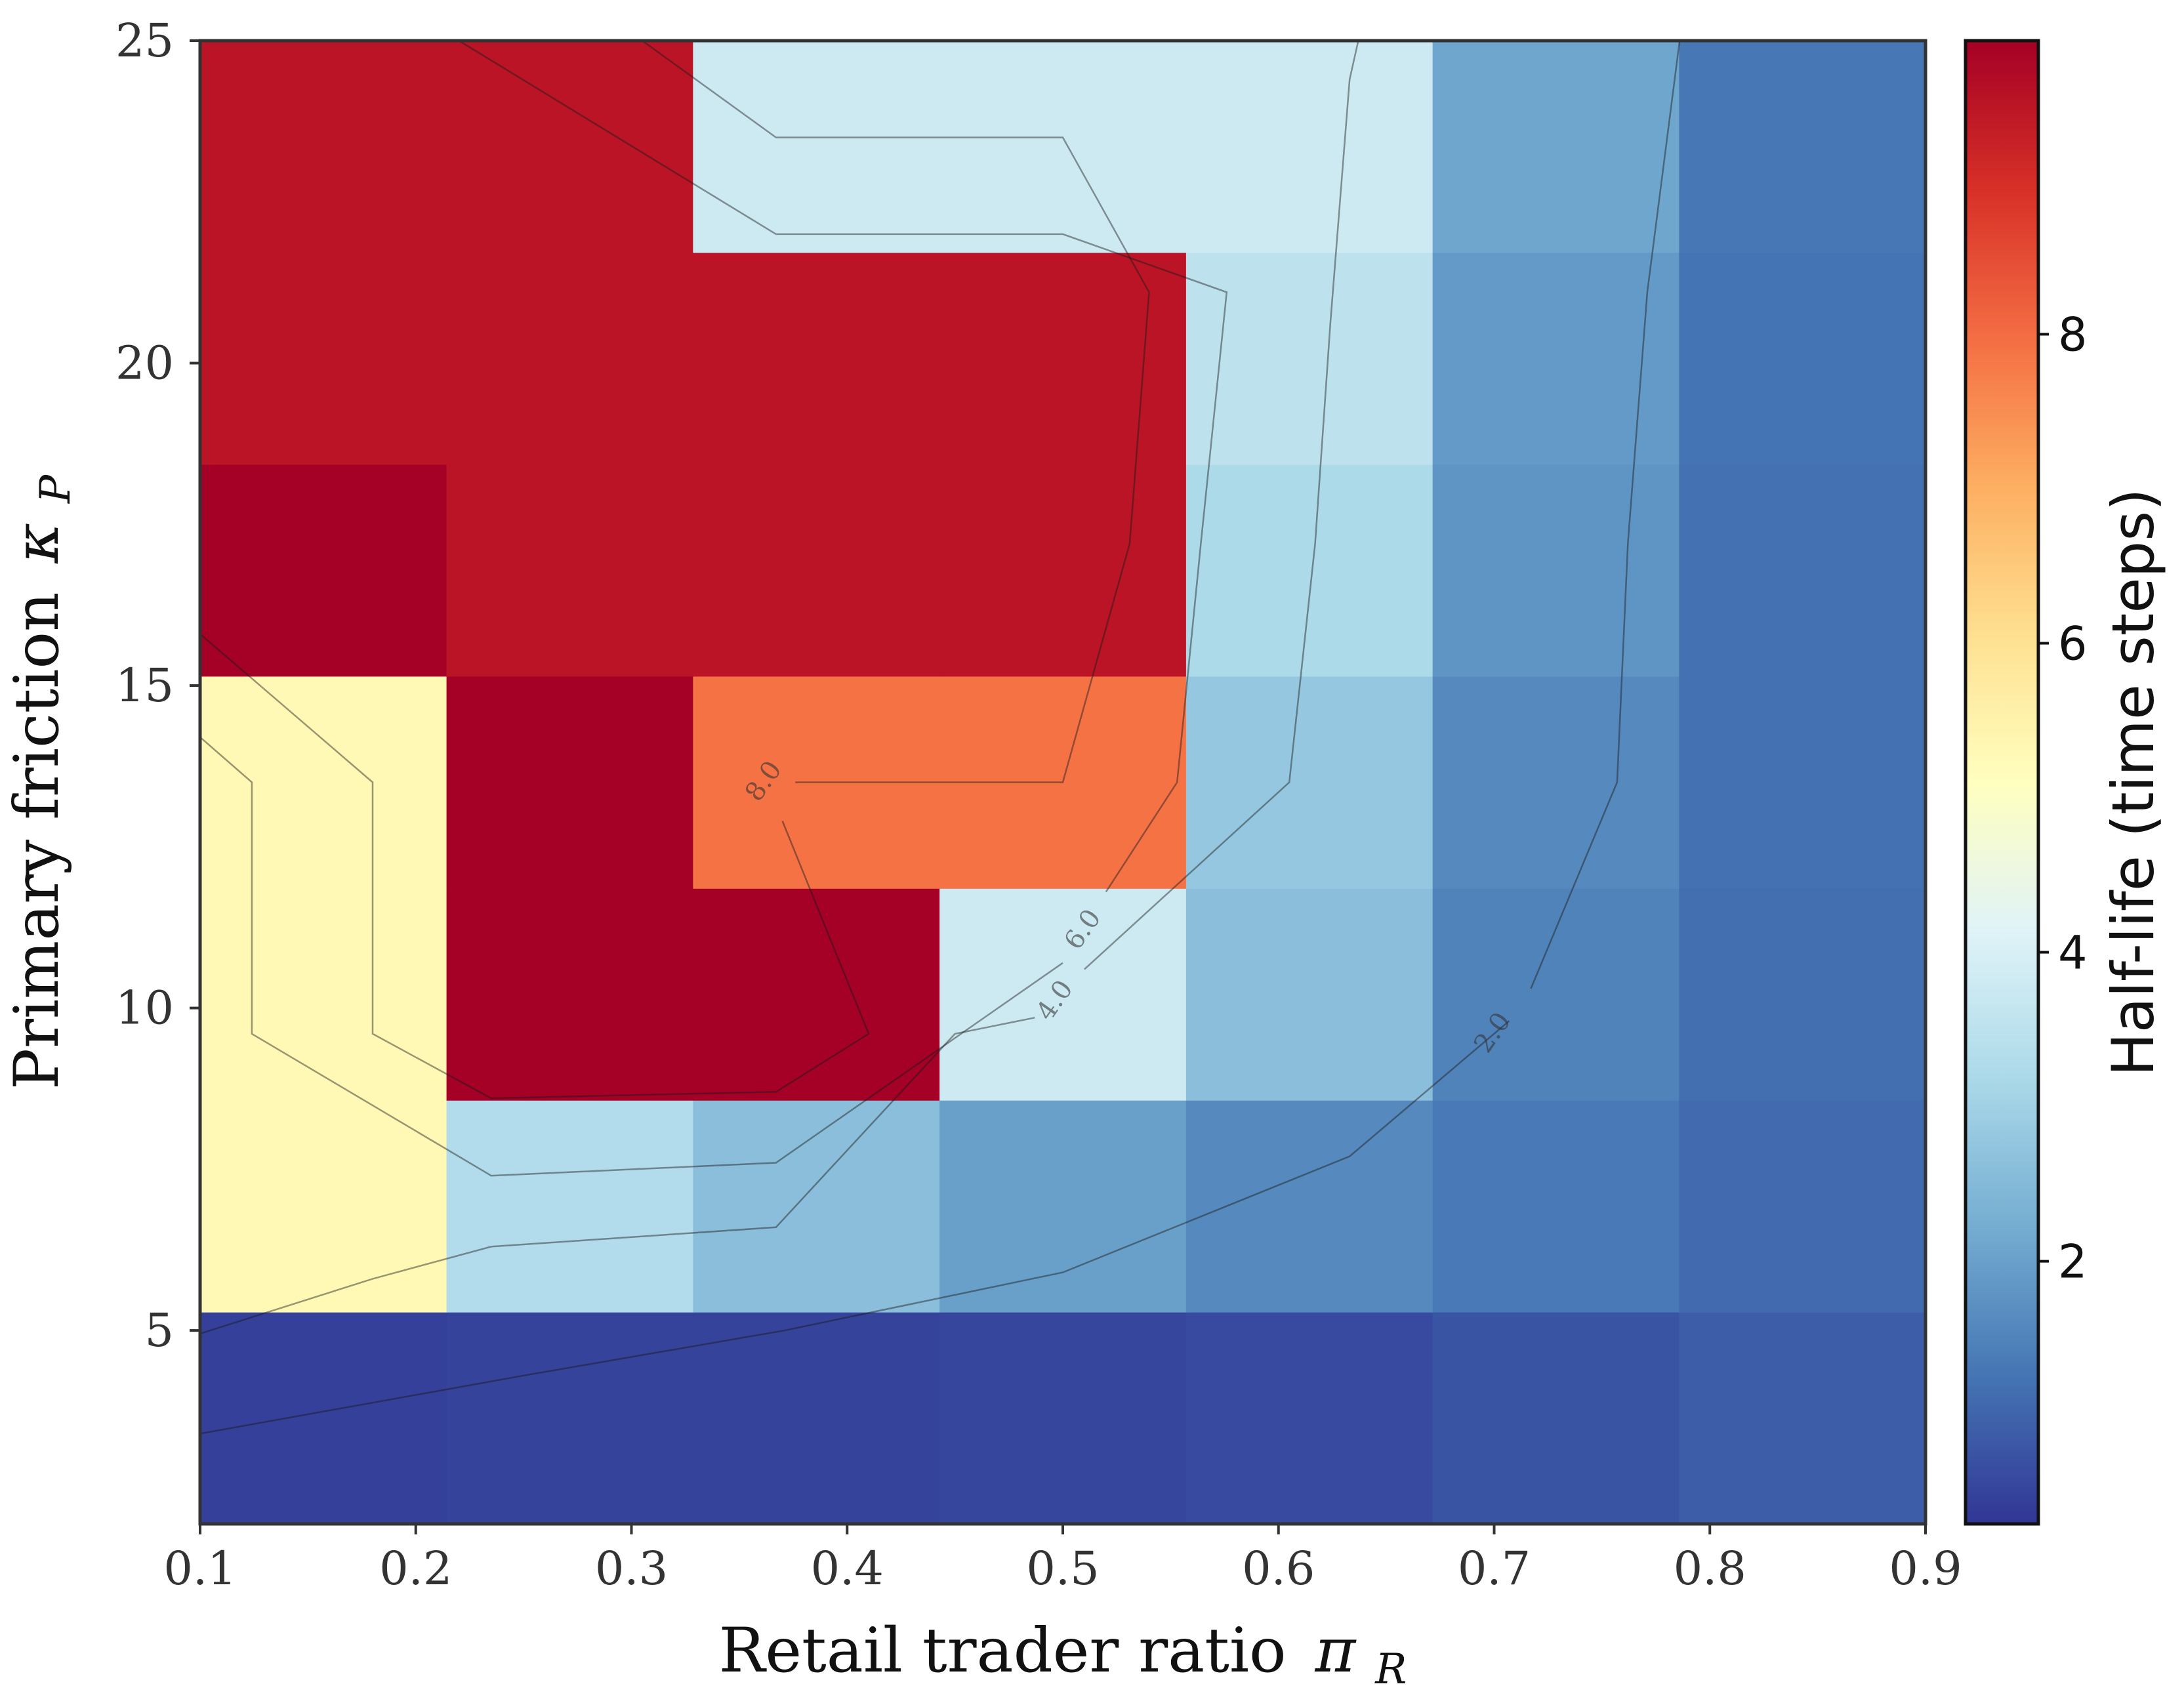  What do you see at coordinates (159, 1330) in the screenshot?
I see `y-tick-label: 5` at bounding box center [159, 1330].